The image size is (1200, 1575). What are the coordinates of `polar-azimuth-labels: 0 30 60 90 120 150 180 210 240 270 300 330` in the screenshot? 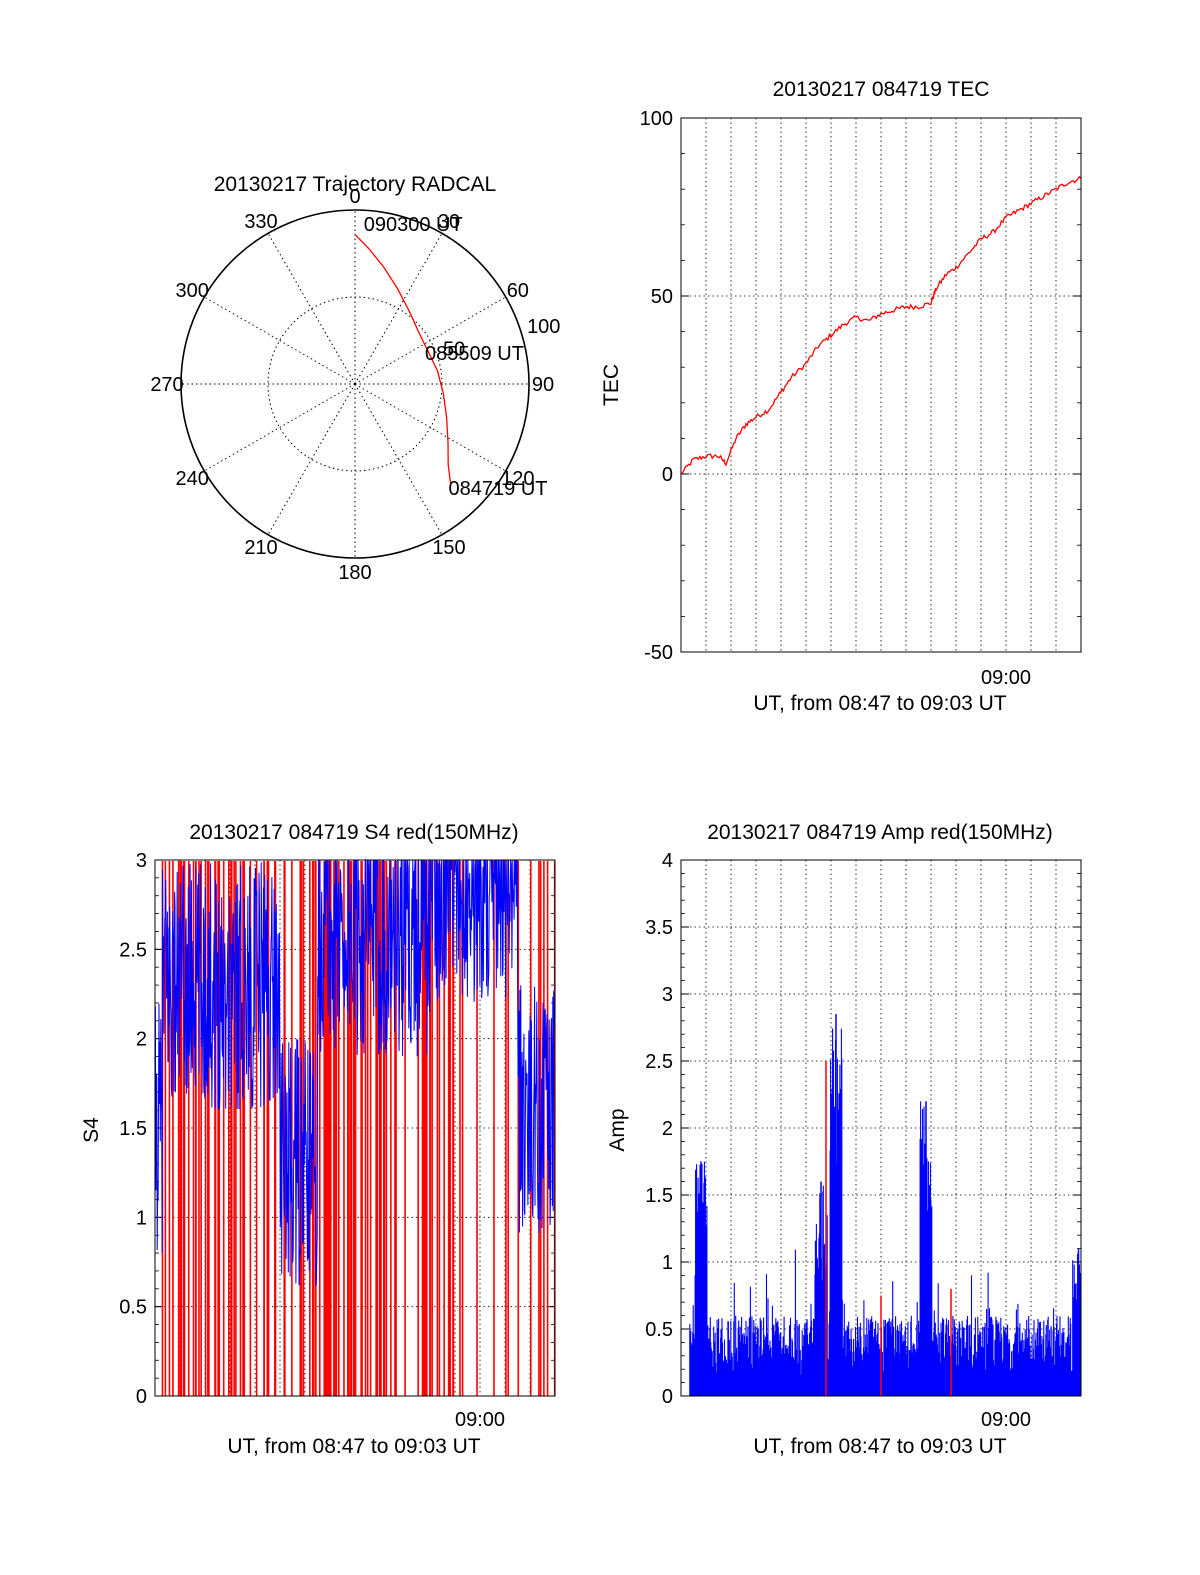 It's located at (352, 385).